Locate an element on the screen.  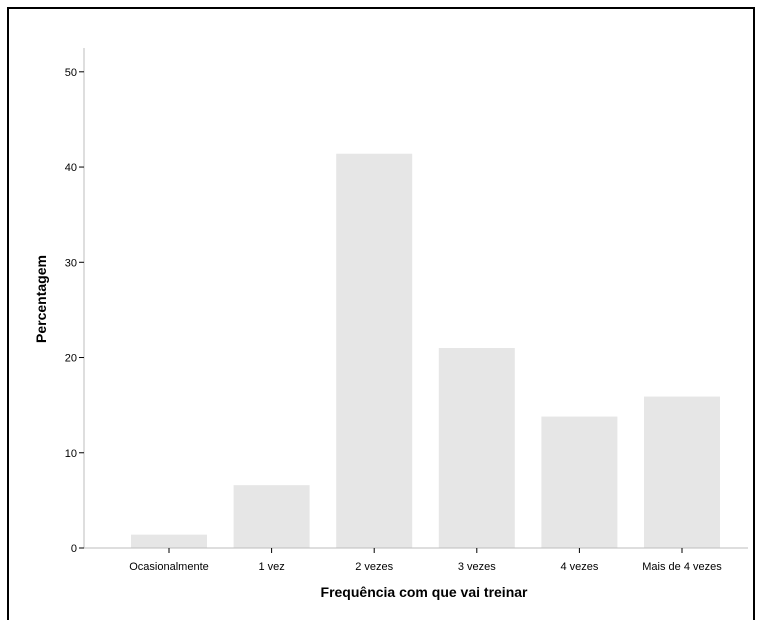
x-tick-label-3: 3 vezes is located at coordinates (477, 567).